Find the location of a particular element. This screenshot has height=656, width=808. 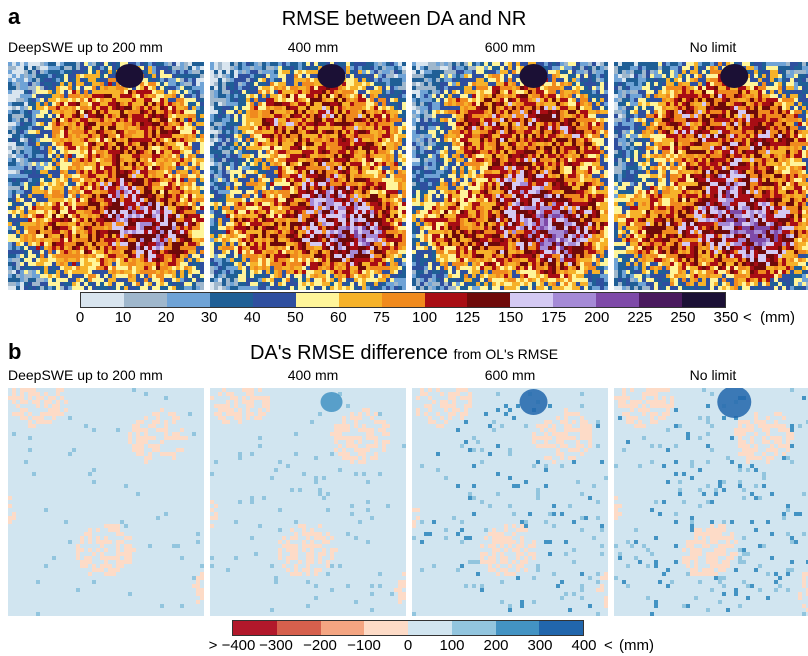

map-b1-diff-200mm is located at coordinates (106, 502).